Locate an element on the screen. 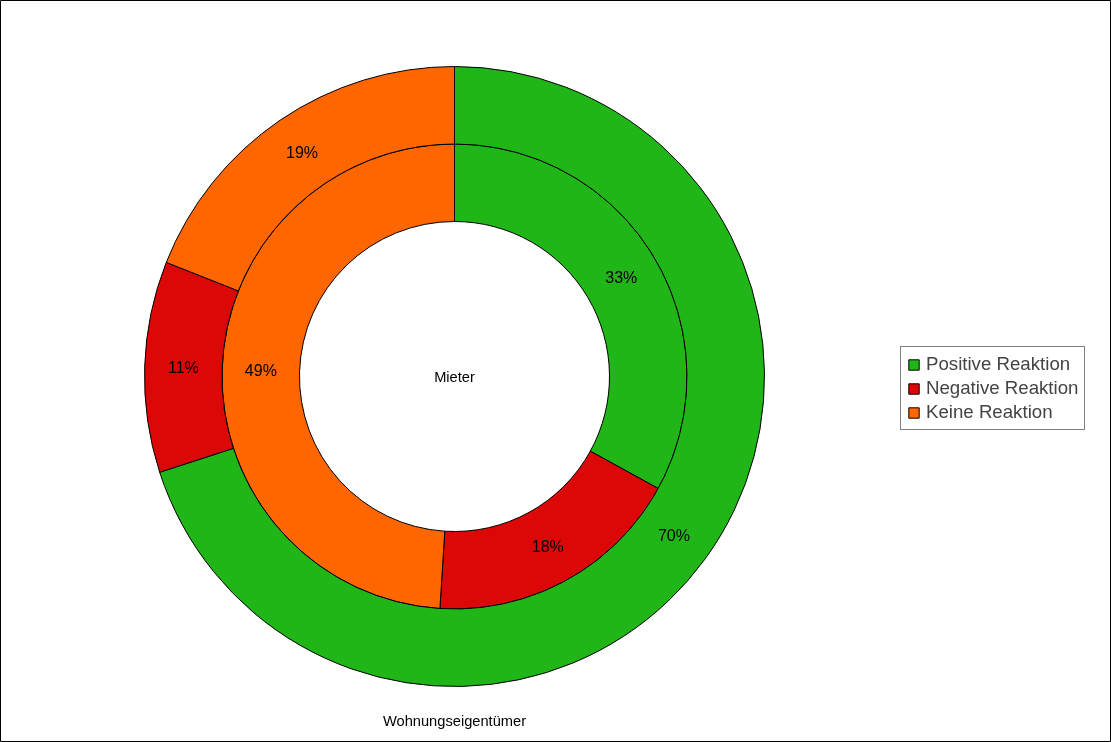  data-label: 33% is located at coordinates (621, 278).